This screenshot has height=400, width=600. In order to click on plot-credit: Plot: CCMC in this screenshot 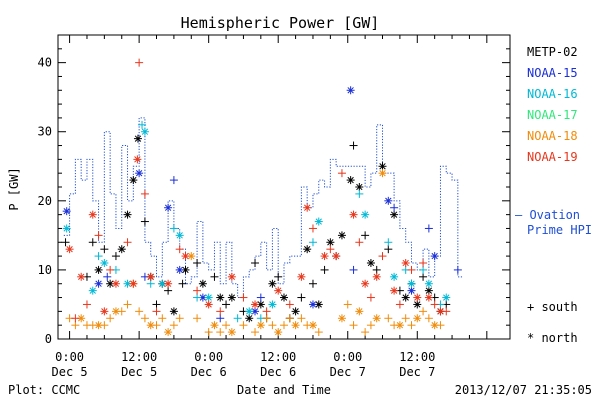, I will do `click(44, 390)`.